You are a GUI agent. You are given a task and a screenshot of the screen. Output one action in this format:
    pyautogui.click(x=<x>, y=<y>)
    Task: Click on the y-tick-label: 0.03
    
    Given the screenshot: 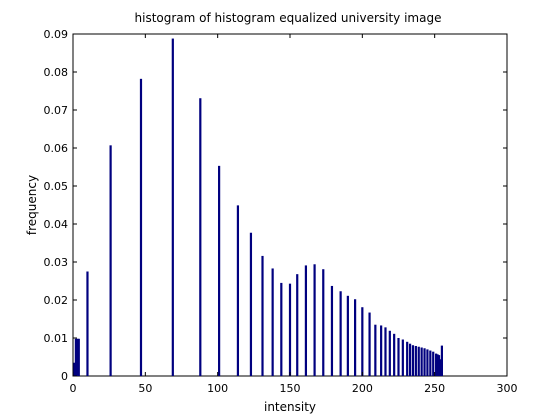 What is the action you would take?
    pyautogui.click(x=56, y=262)
    